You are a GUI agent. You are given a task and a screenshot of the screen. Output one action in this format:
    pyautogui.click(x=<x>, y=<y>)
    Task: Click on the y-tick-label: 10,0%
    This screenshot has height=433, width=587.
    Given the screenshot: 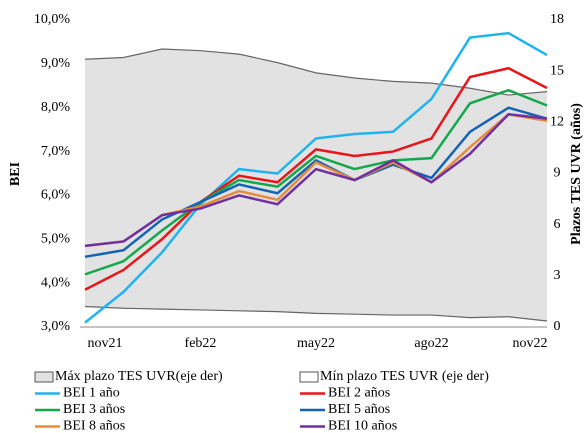 What is the action you would take?
    pyautogui.click(x=52, y=19)
    